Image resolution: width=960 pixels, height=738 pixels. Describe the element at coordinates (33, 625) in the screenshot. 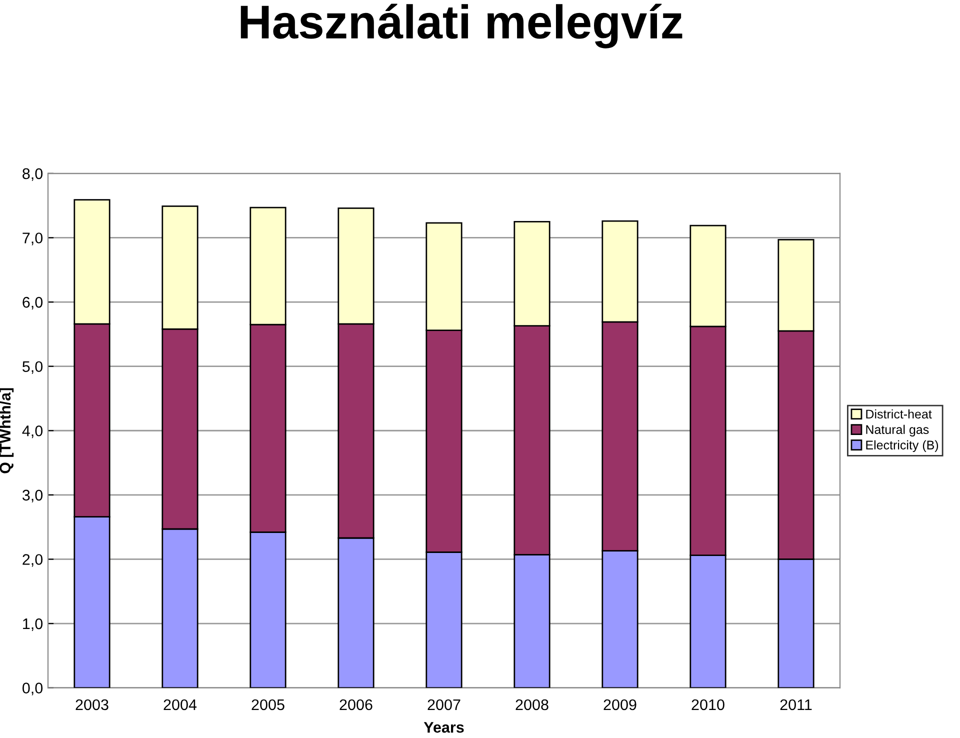

I see `y-tick-label: 1,0` at that location.